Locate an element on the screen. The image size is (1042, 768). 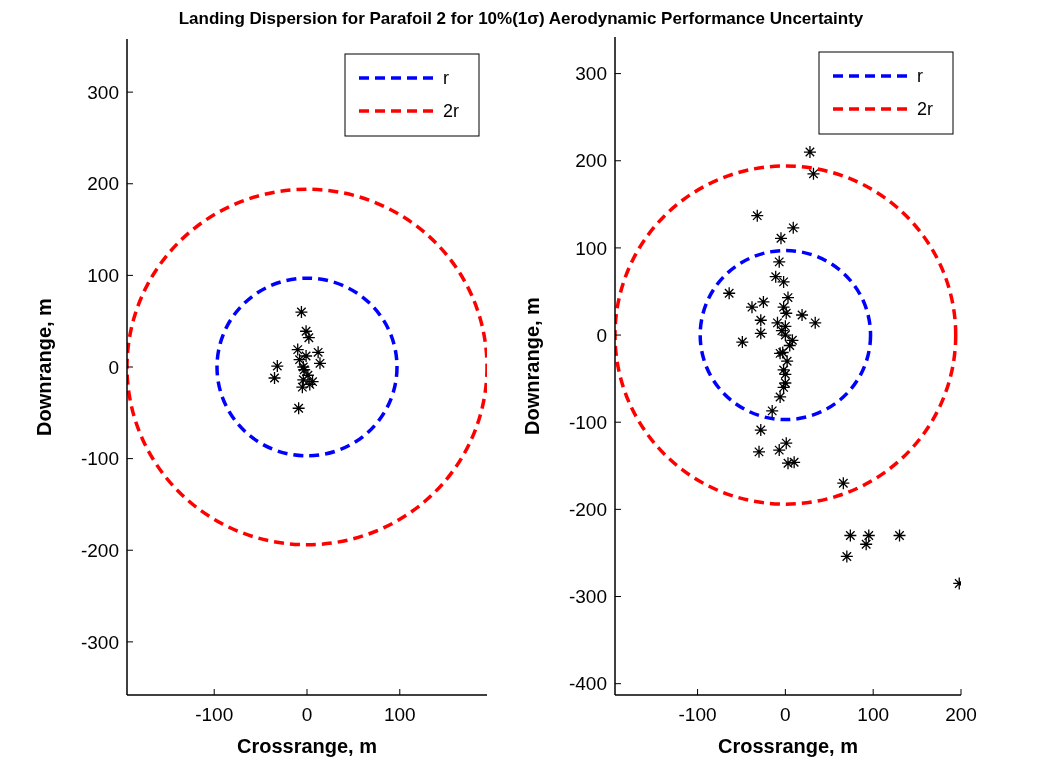
x-tick-label: 200 is located at coordinates (961, 714).